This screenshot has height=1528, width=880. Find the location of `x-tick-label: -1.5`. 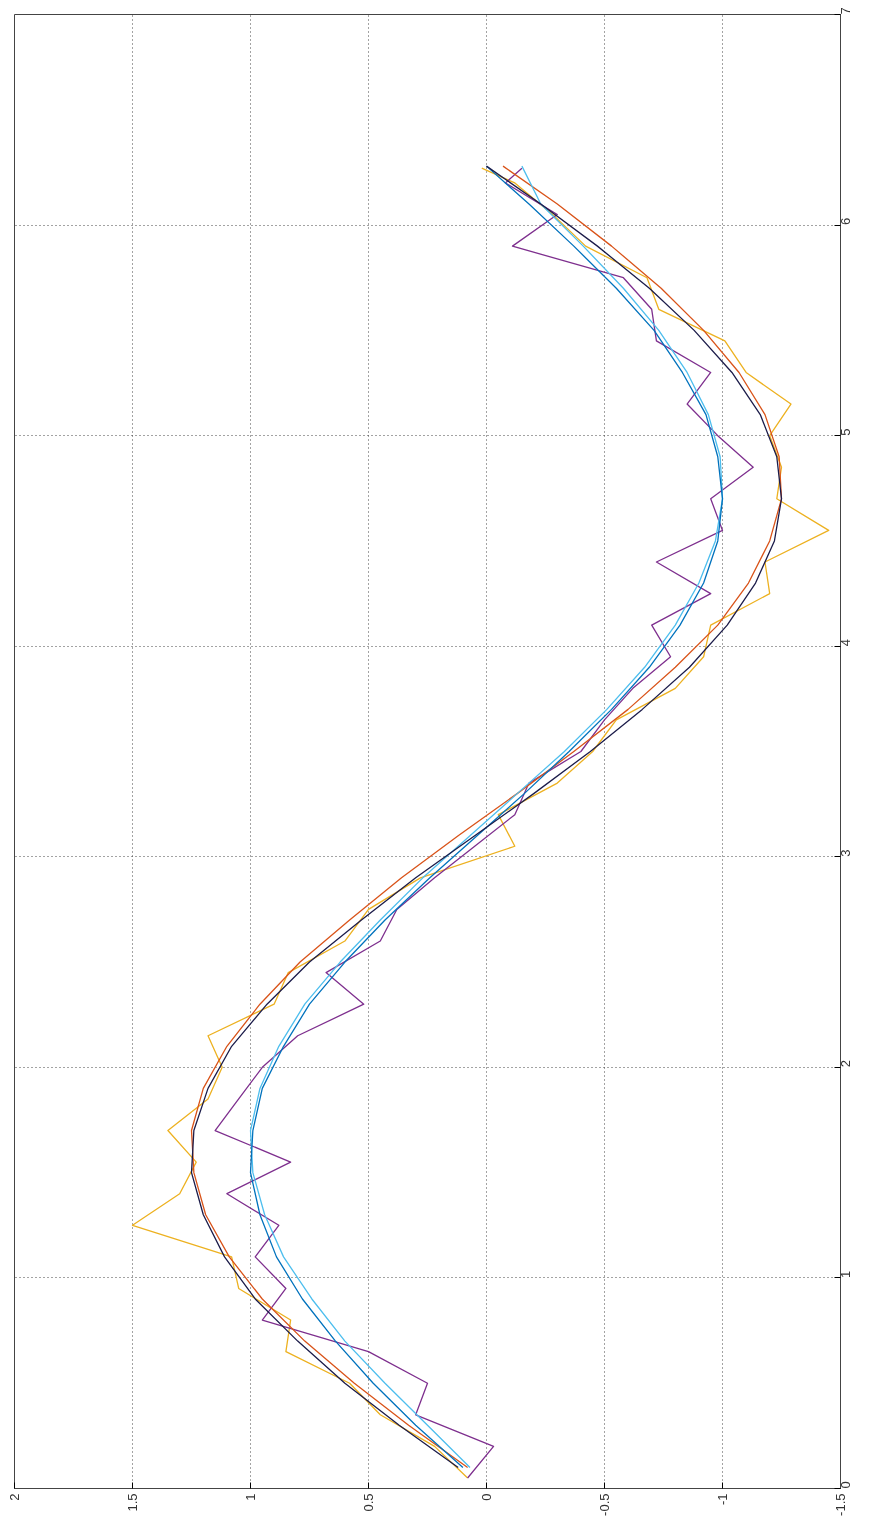

x-tick-label: -1.5 is located at coordinates (840, 1504).